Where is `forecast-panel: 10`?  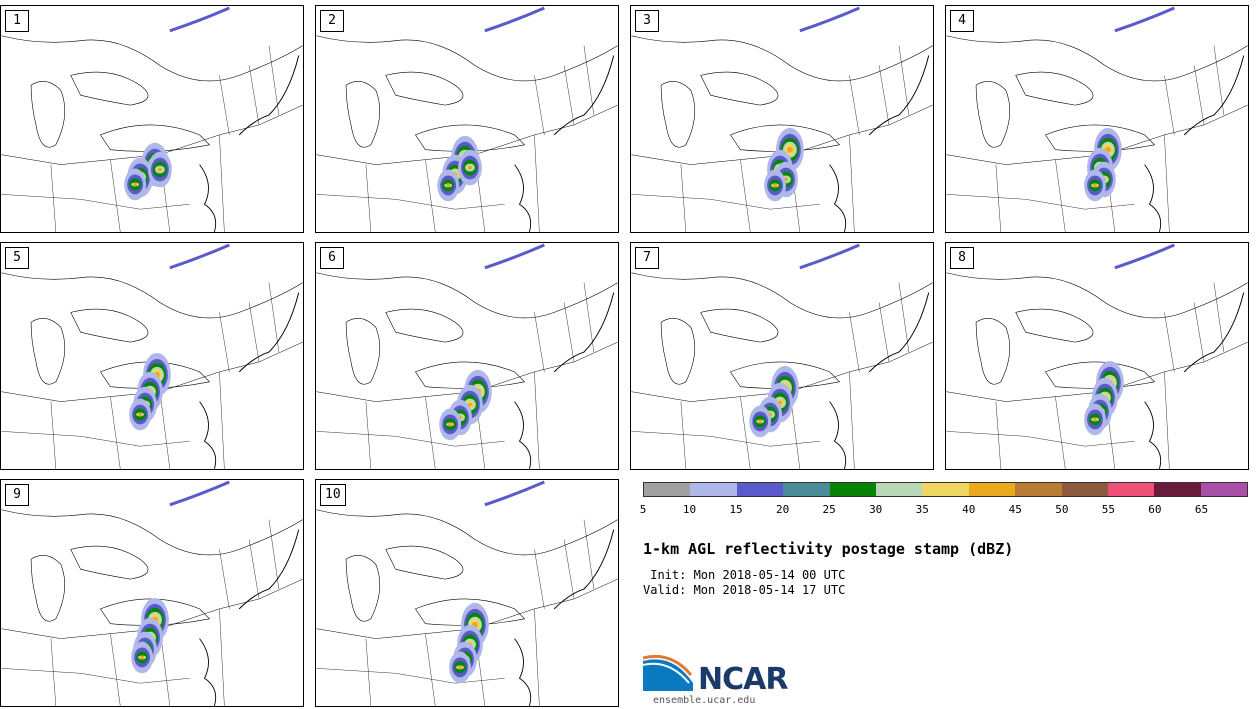 forecast-panel: 10 is located at coordinates (467, 593).